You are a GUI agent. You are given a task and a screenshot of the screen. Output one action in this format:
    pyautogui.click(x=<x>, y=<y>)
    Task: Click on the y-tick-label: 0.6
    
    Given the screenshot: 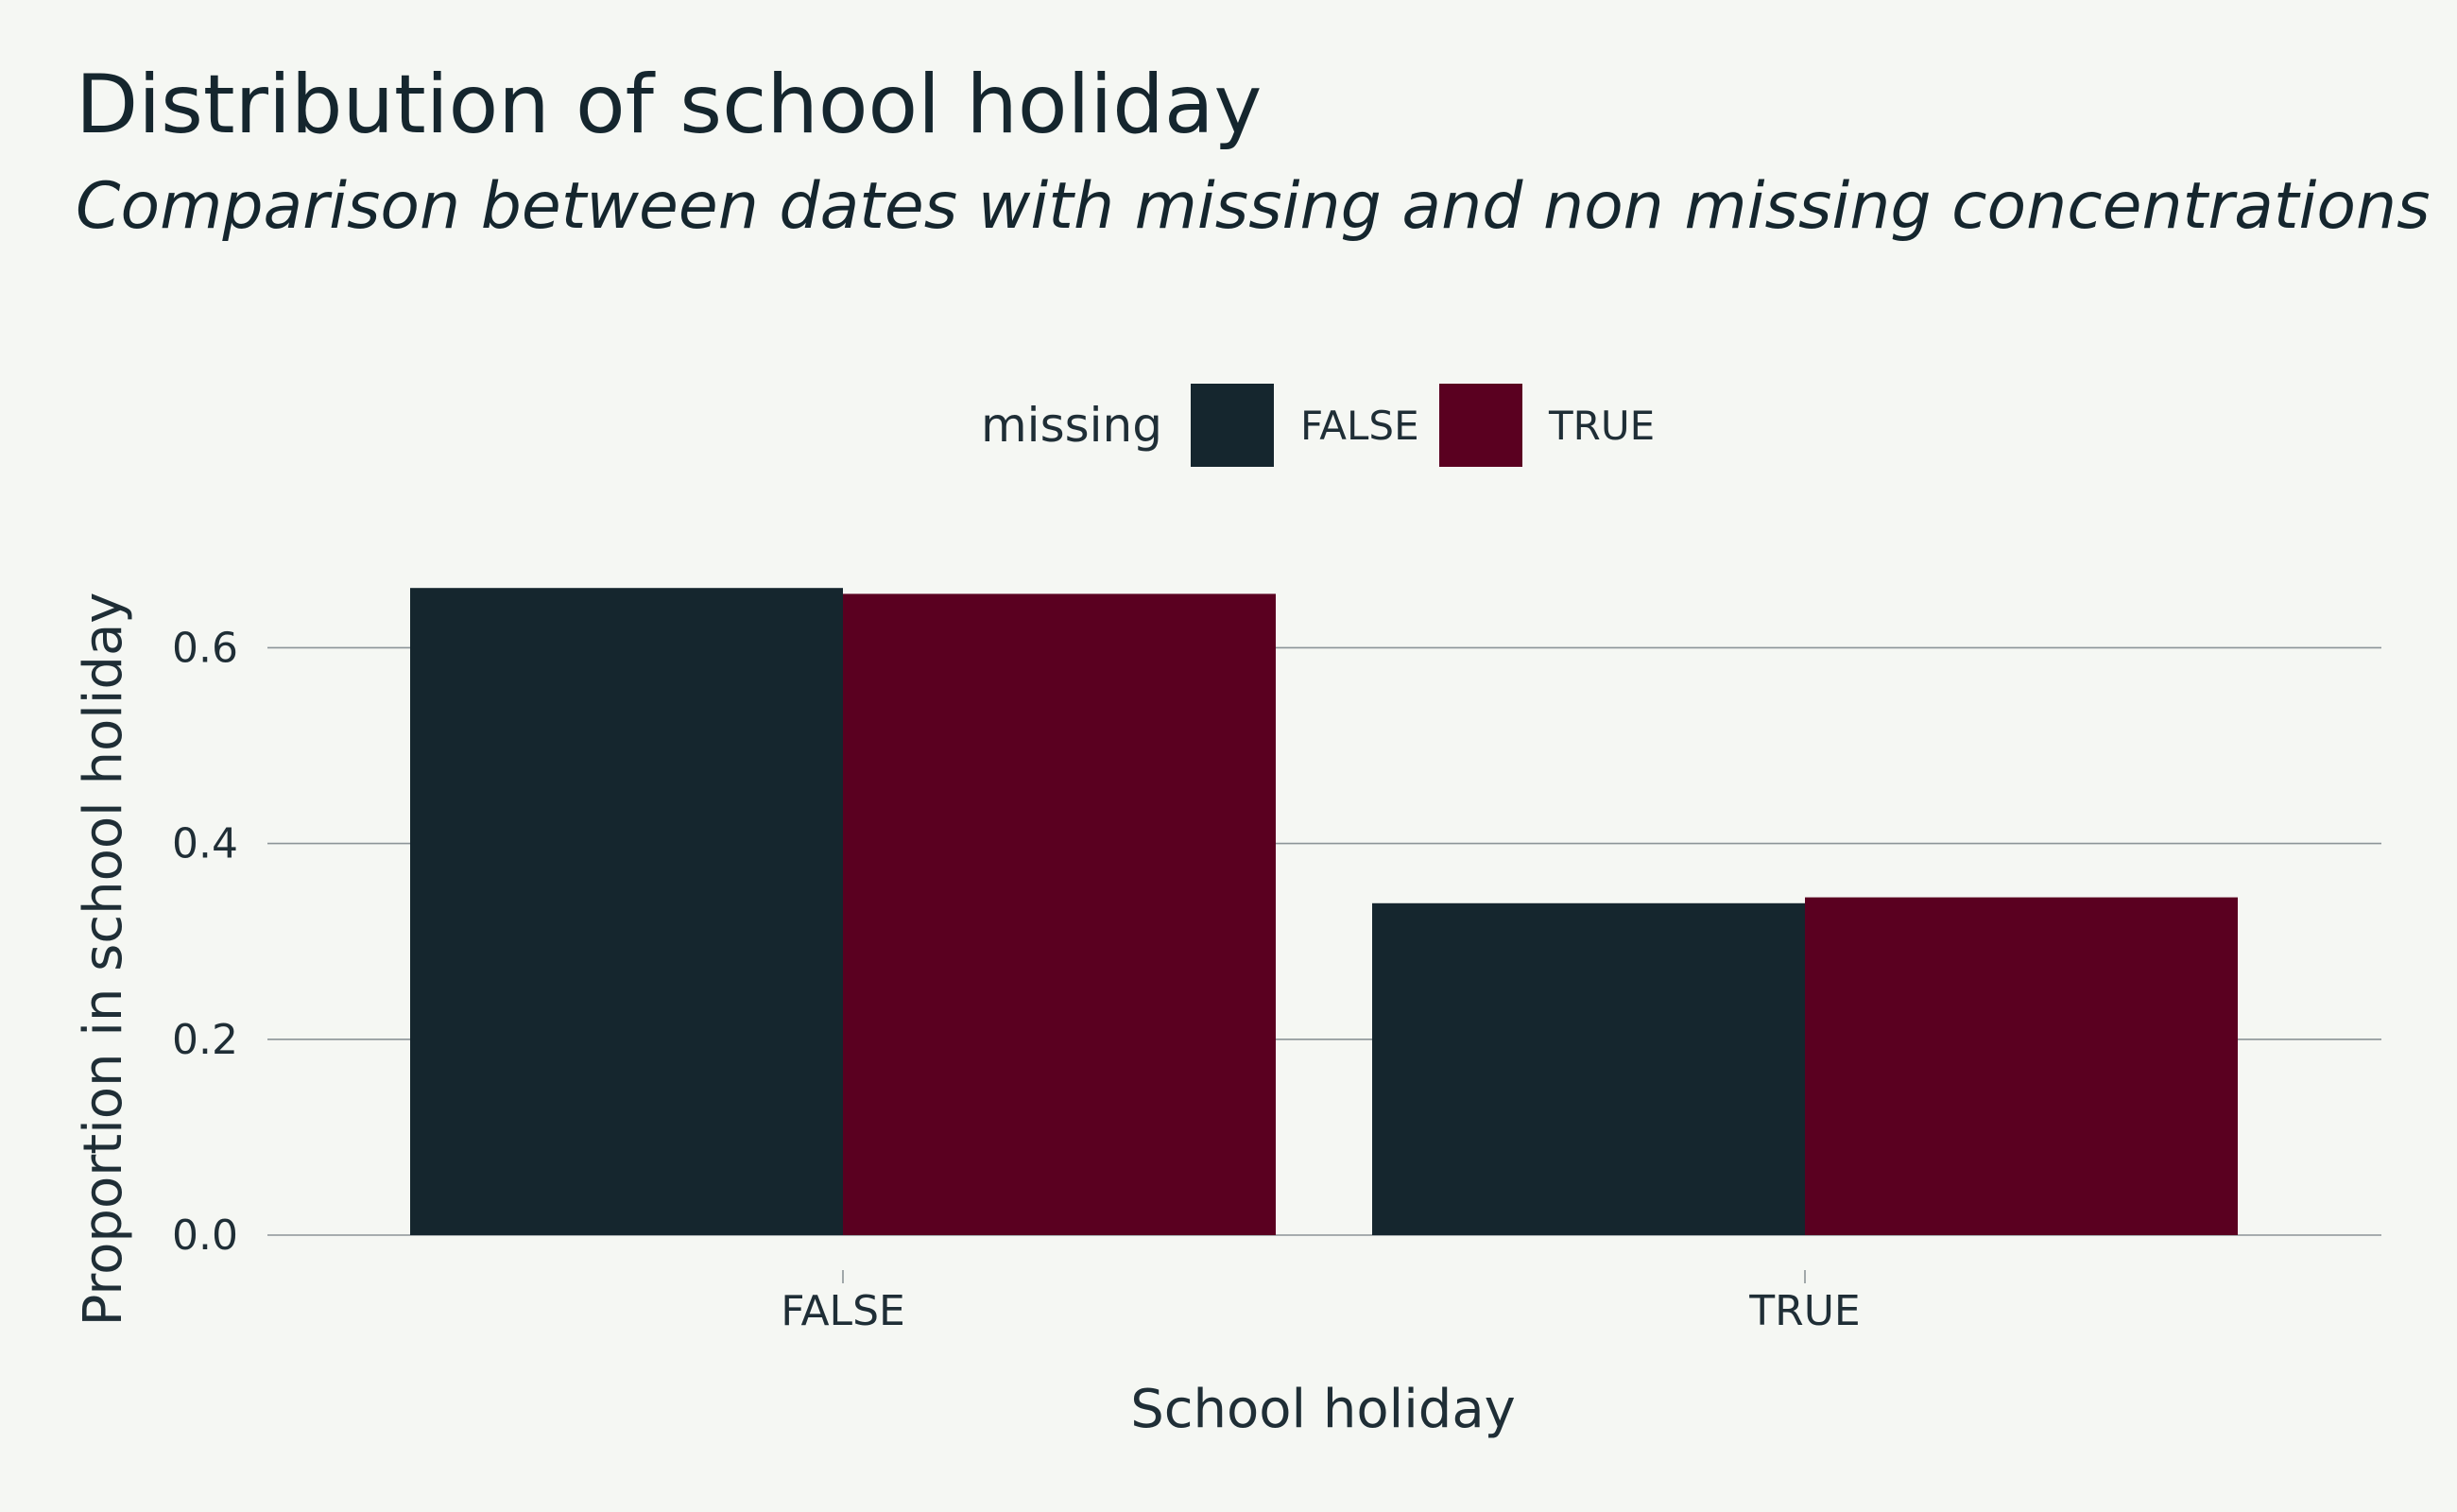 What is the action you would take?
    pyautogui.click(x=205, y=648)
    